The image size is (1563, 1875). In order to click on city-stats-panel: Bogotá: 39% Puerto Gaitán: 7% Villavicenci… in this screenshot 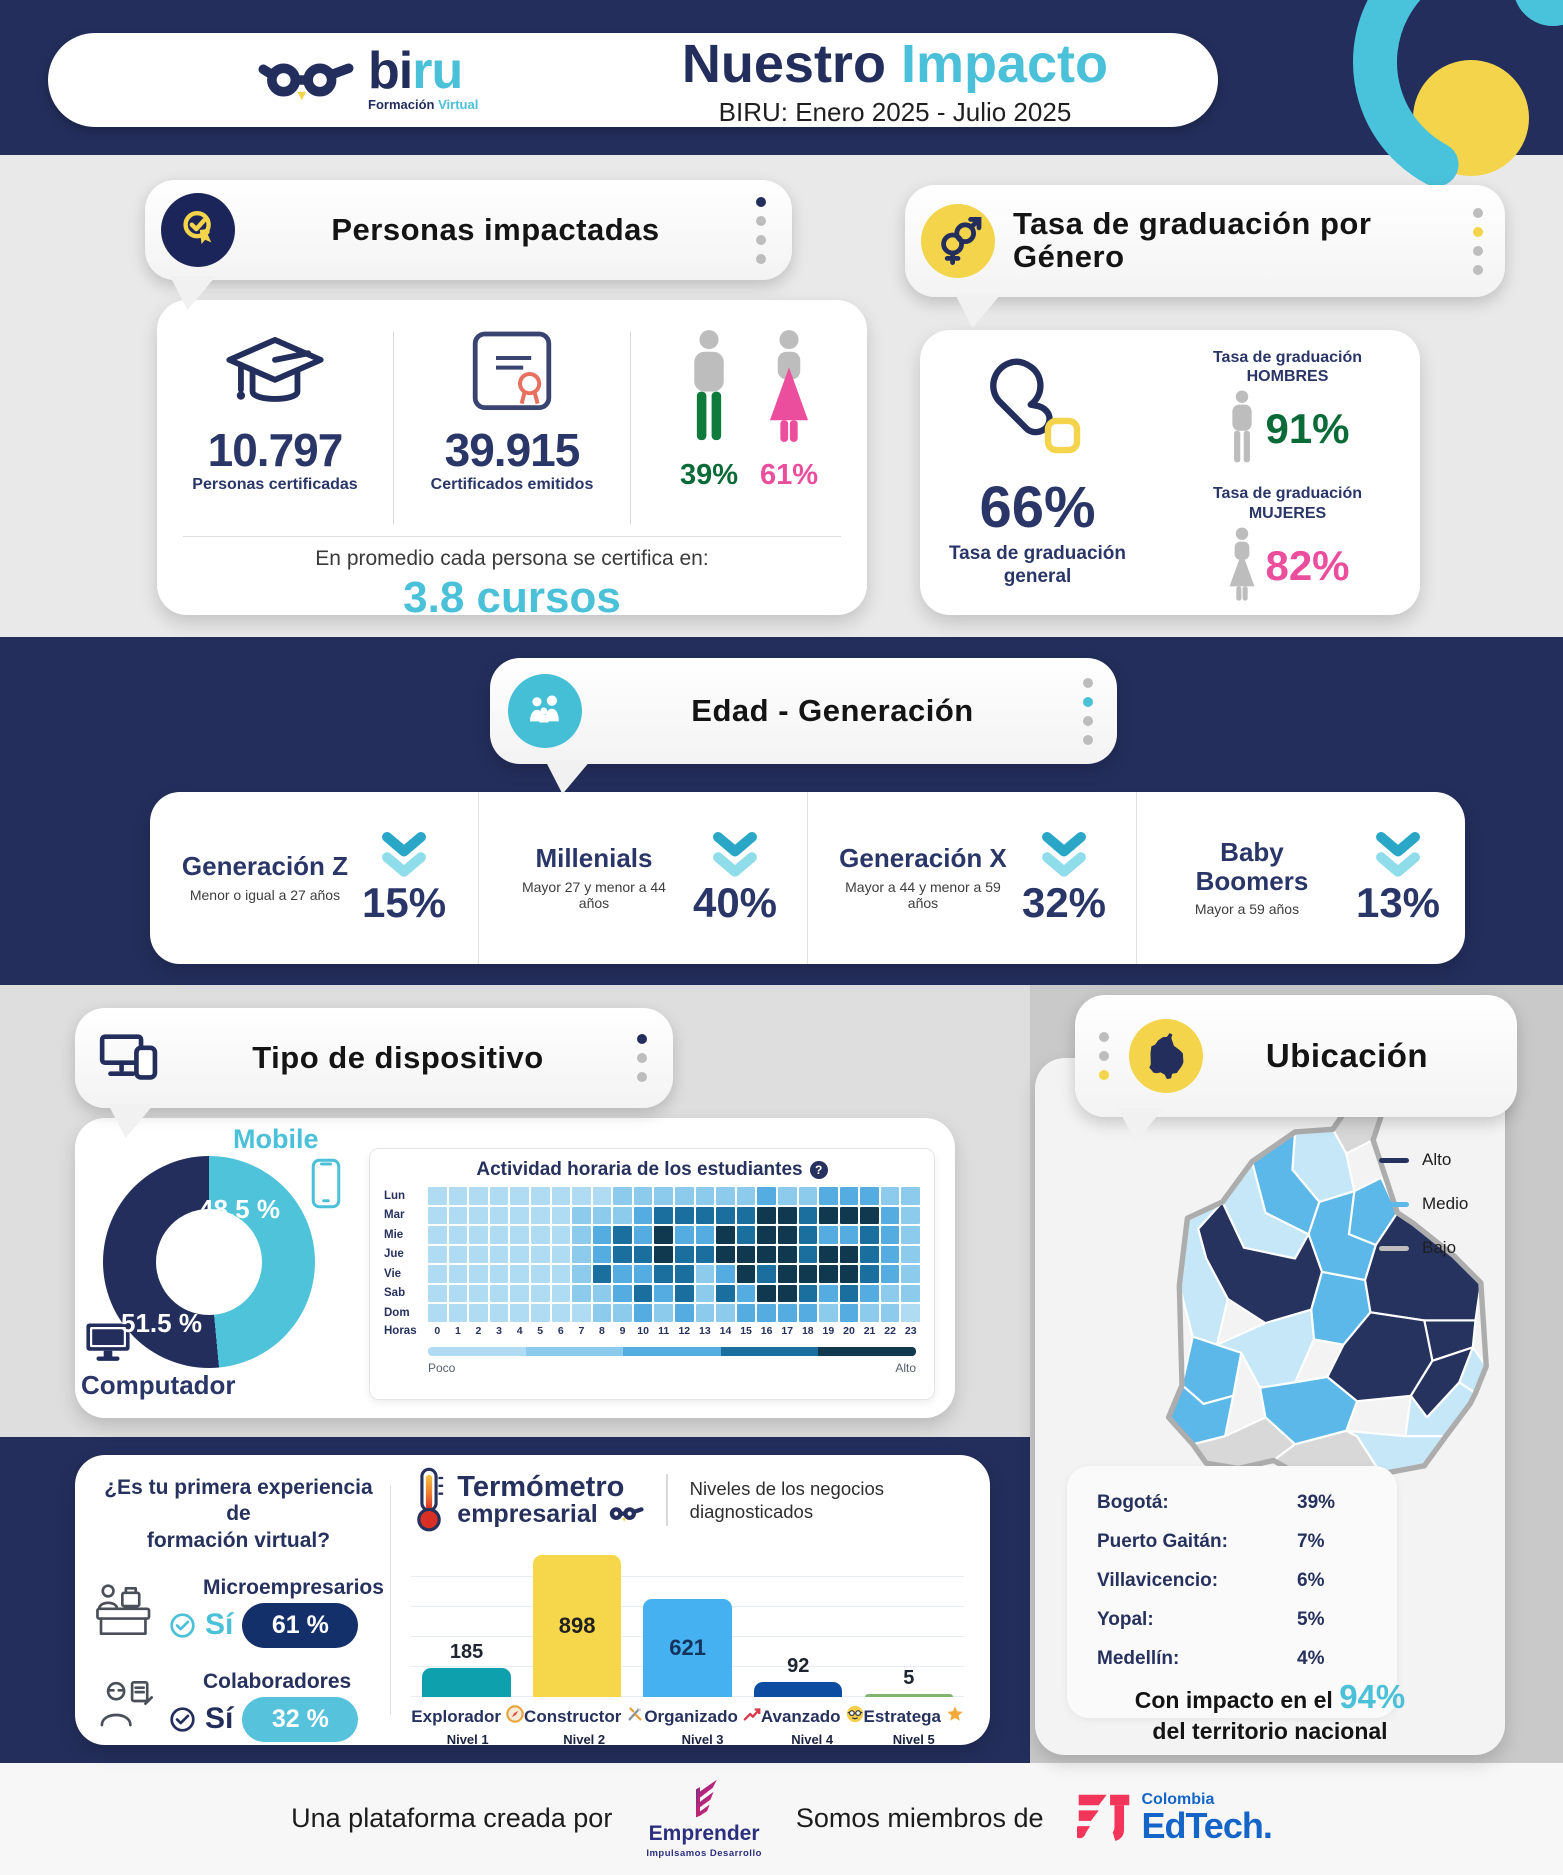, I will do `click(1232, 1592)`.